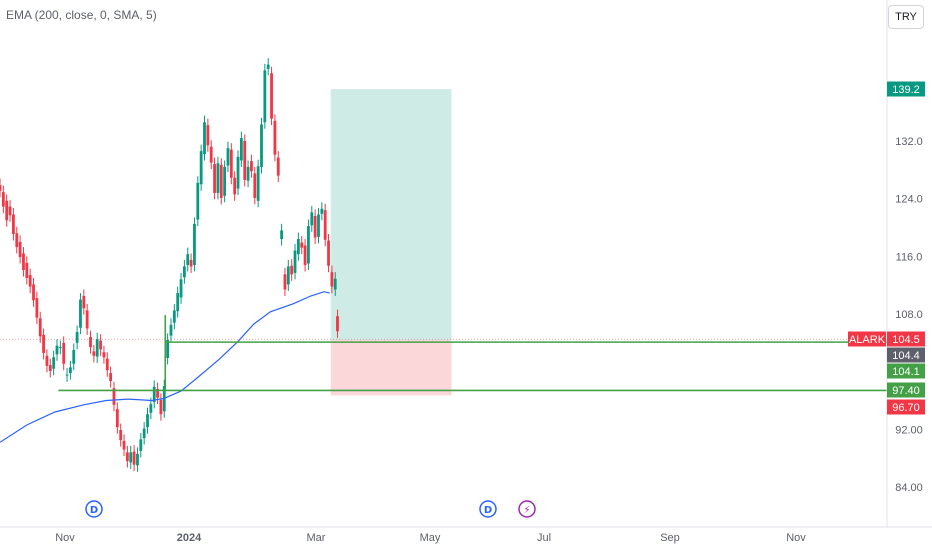  I want to click on dividend-icon, so click(488, 509).